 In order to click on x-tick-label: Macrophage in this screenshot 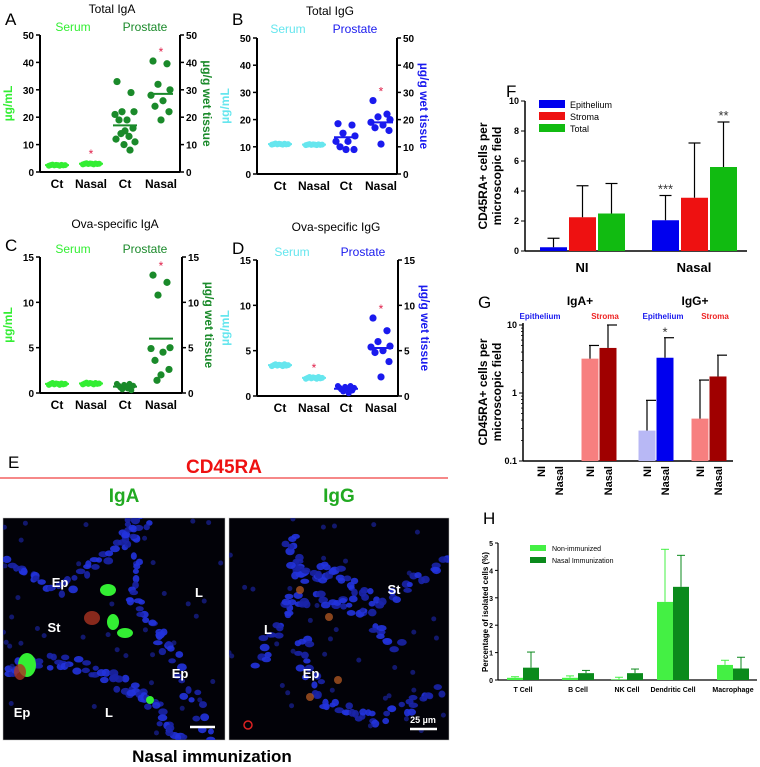, I will do `click(732, 690)`.